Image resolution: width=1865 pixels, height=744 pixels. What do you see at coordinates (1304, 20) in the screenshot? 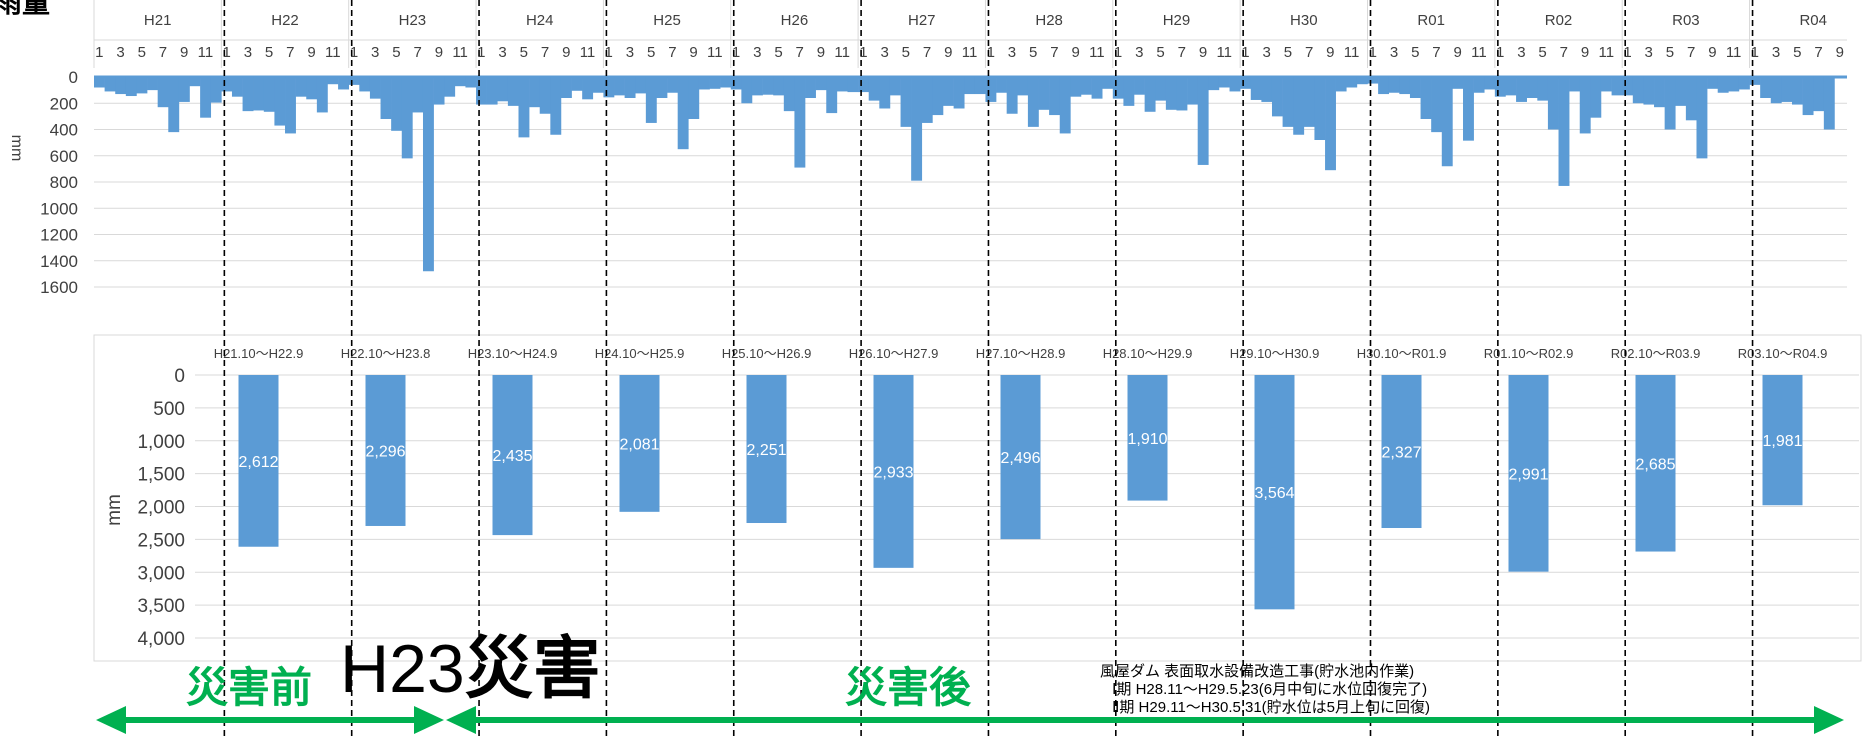
I see `year-label: H30` at bounding box center [1304, 20].